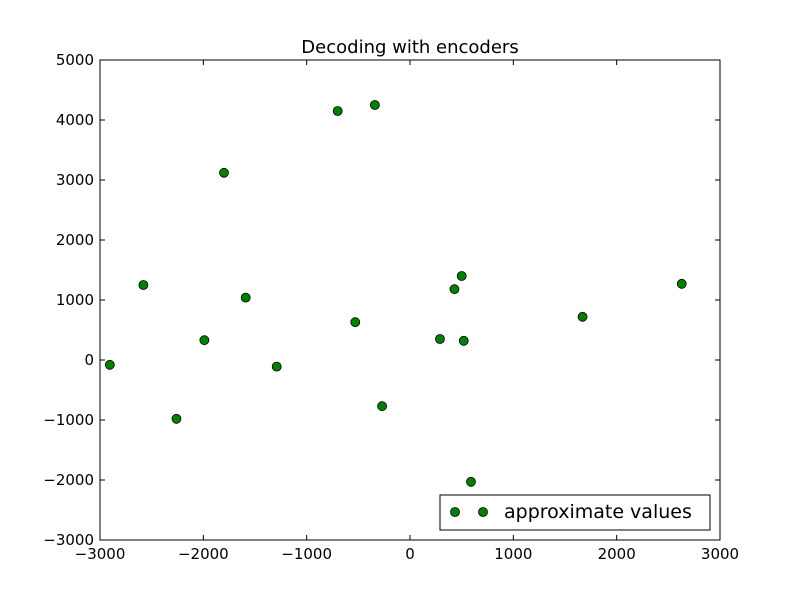  What do you see at coordinates (617, 554) in the screenshot?
I see `x-tick-label: 2000` at bounding box center [617, 554].